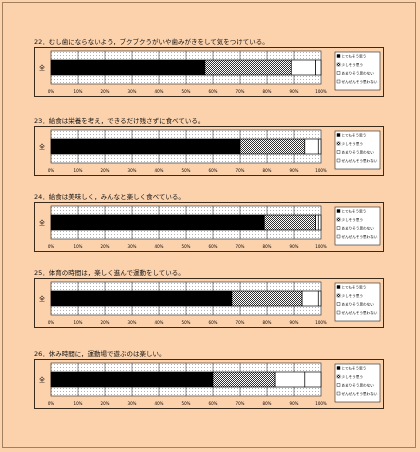  Describe the element at coordinates (109, 273) in the screenshot. I see `question-title: 25．体育の時間は，楽しく進んで運動をしている。` at that location.